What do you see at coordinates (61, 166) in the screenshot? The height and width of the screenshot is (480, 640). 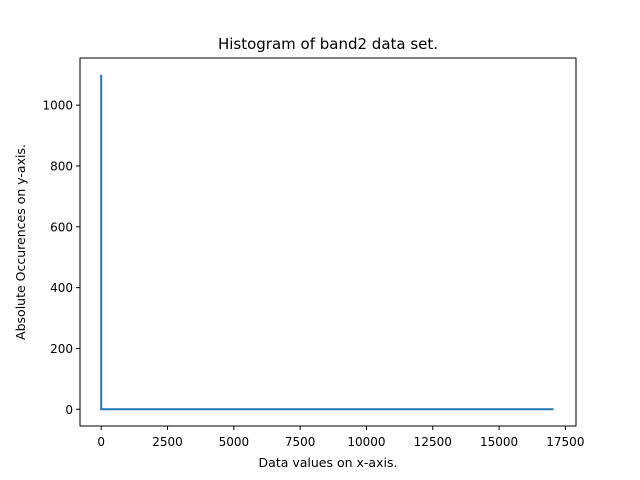 I see `y-tick-label: 800` at bounding box center [61, 166].